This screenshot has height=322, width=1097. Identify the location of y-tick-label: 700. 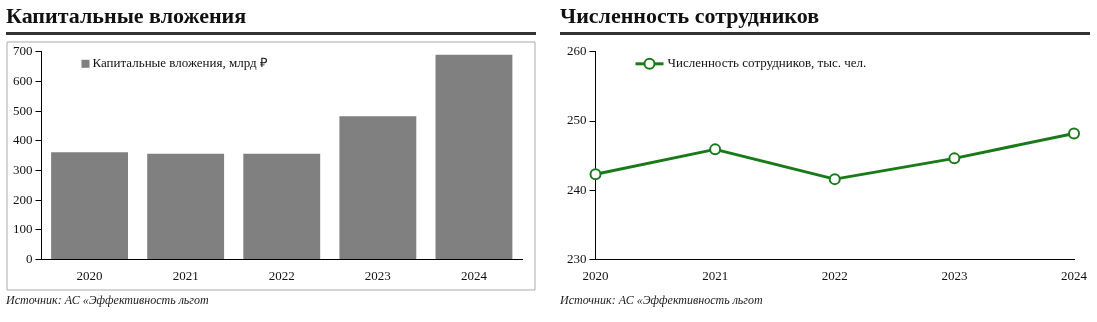
(23, 51).